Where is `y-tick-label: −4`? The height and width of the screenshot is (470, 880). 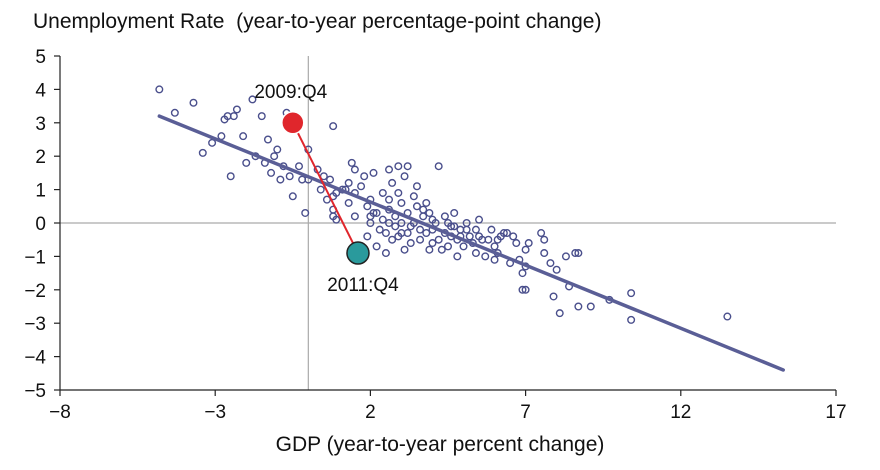
y-tick-label: −4 is located at coordinates (35, 358).